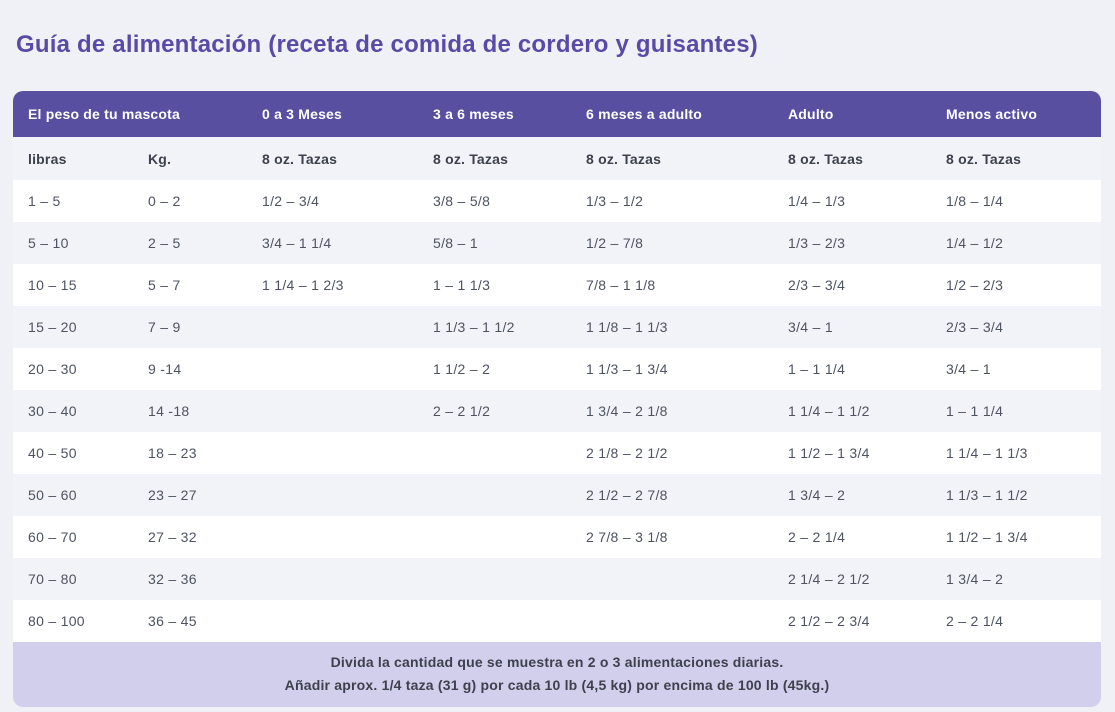 The height and width of the screenshot is (712, 1115). Describe the element at coordinates (172, 537) in the screenshot. I see `table-cell: 27 – 32` at that location.